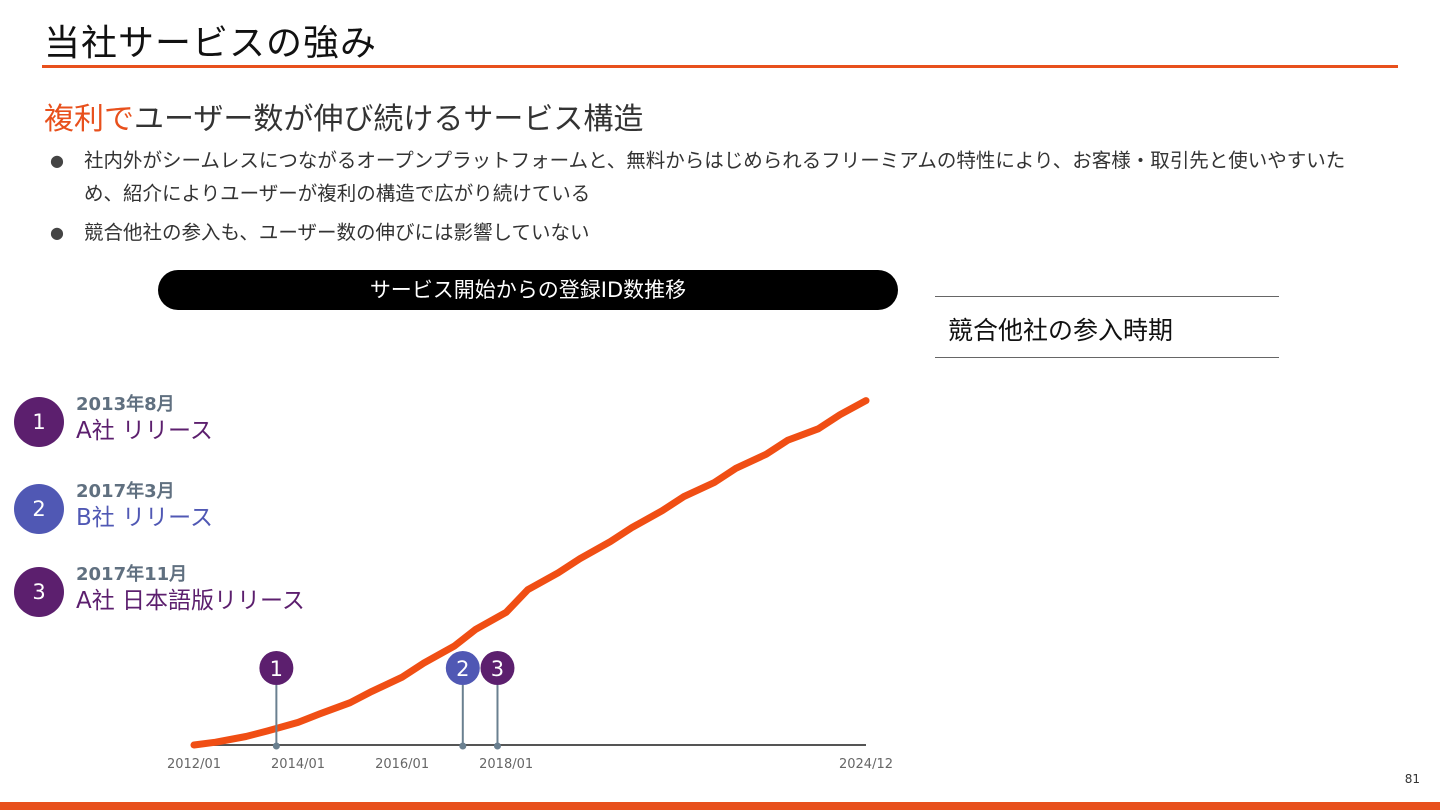 The image size is (1440, 810). What do you see at coordinates (389, 119) in the screenshot?
I see `subtitle-rest: ユーザー数が伸び続けるサービス構造` at bounding box center [389, 119].